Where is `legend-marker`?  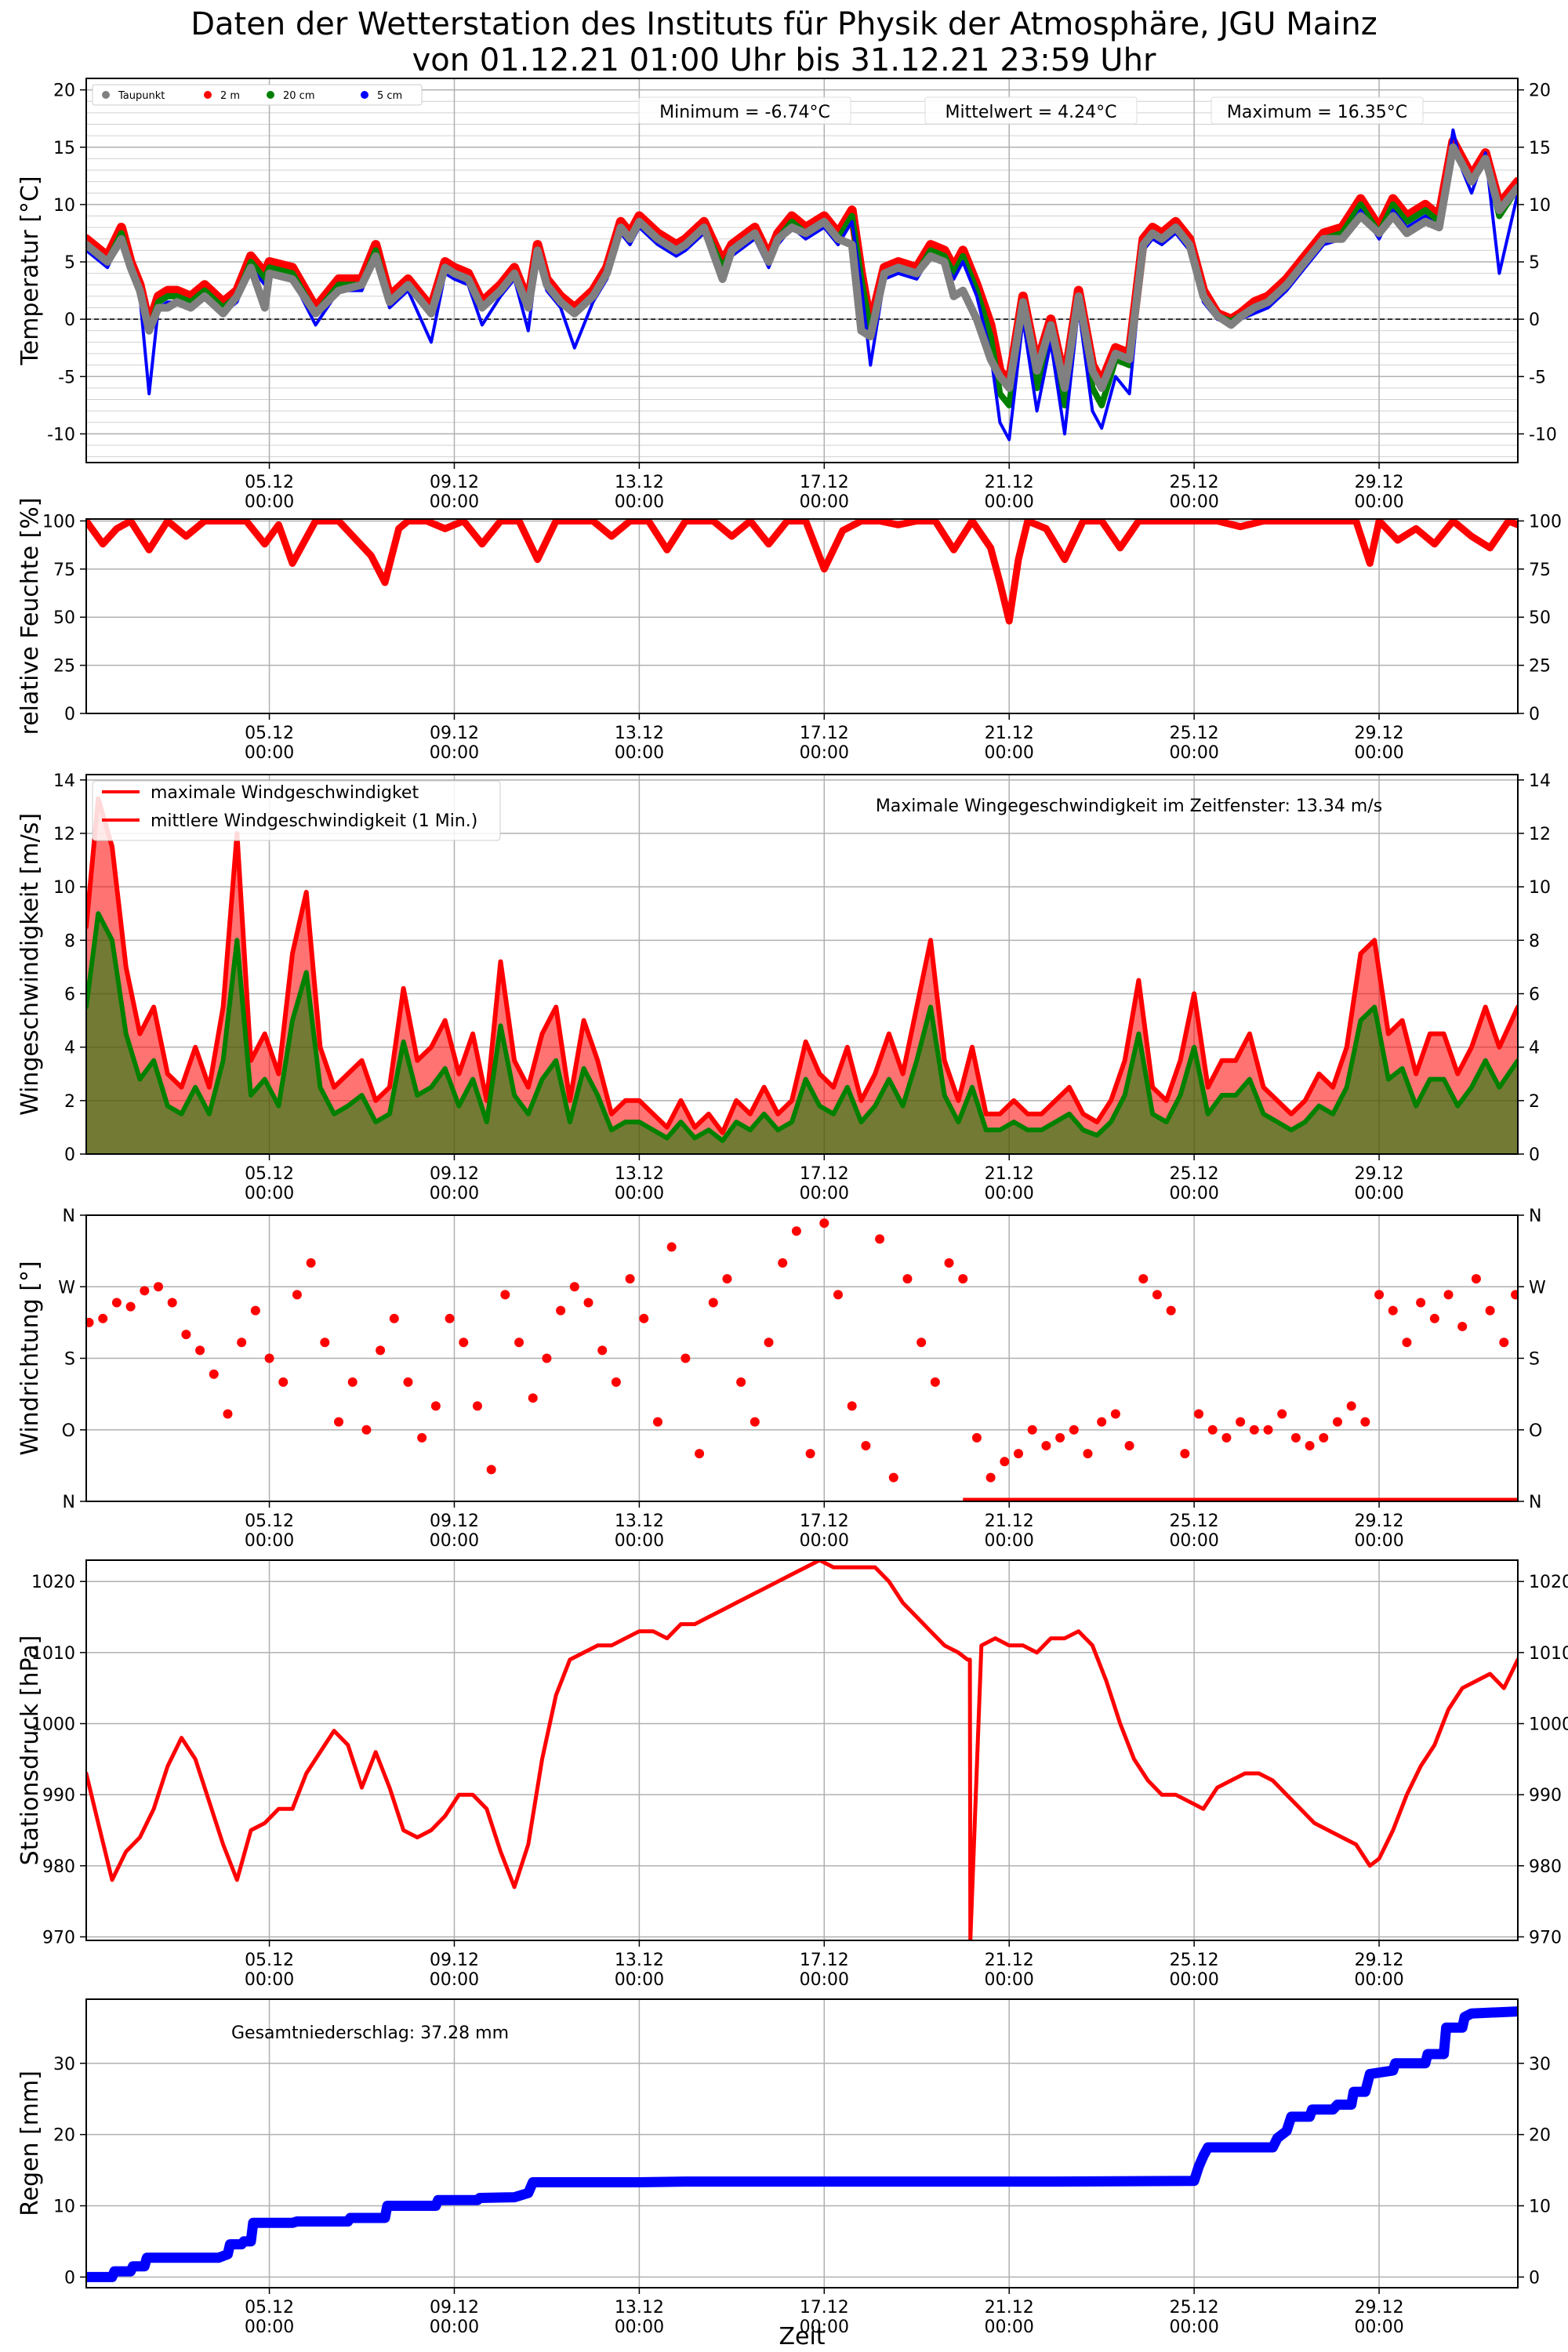 legend-marker is located at coordinates (364, 95).